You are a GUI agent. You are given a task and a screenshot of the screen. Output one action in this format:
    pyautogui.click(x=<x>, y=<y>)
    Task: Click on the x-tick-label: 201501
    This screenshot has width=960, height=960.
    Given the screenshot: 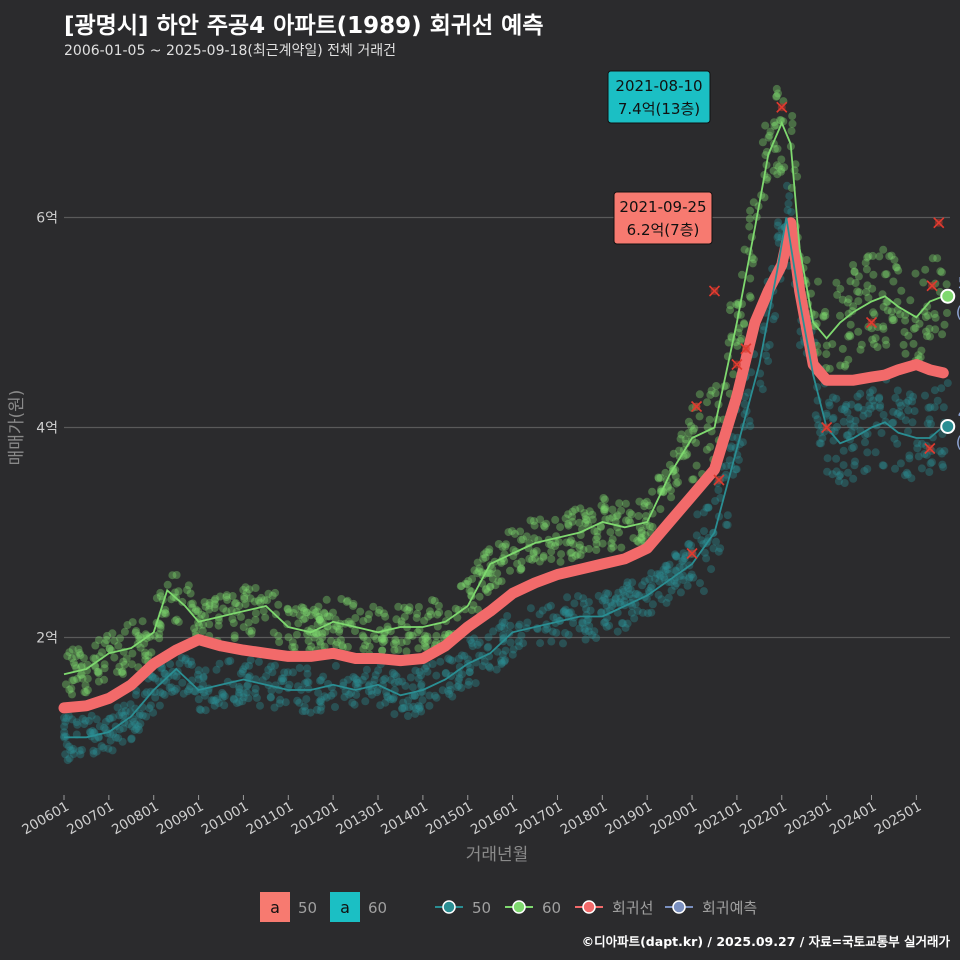 What is the action you would take?
    pyautogui.click(x=449, y=819)
    